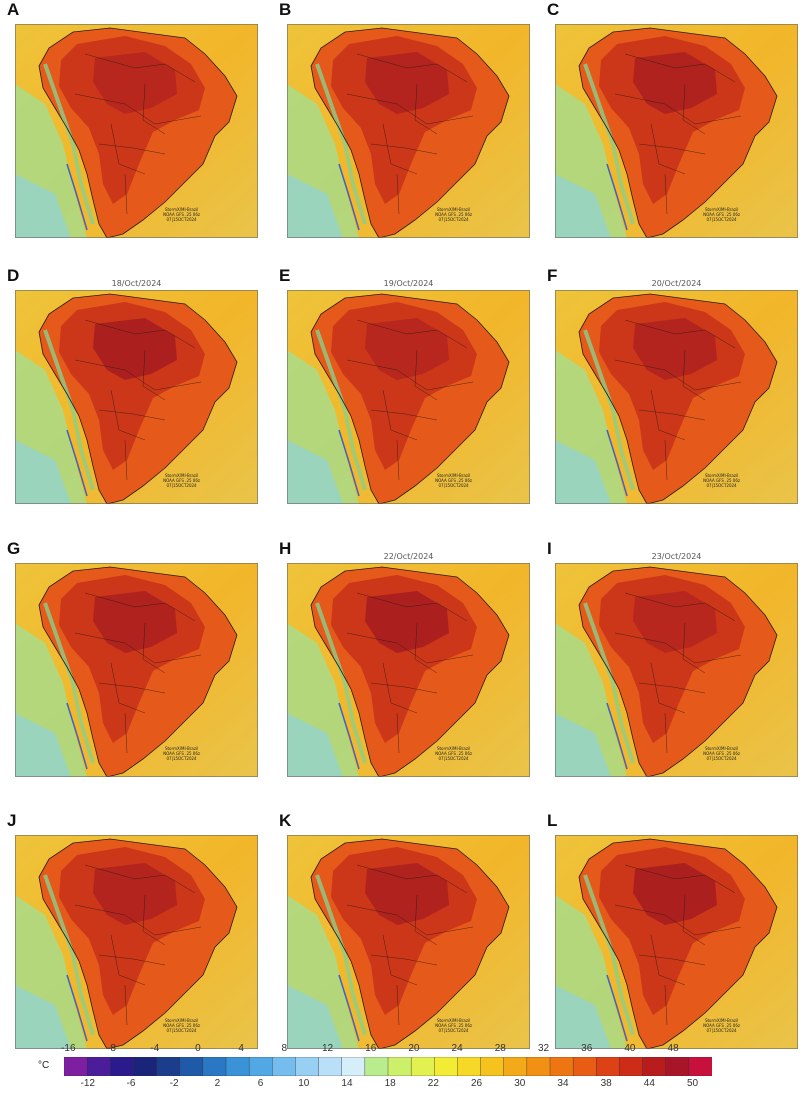 The width and height of the screenshot is (810, 1107). What do you see at coordinates (285, 9) in the screenshot?
I see `panel-letter: B` at bounding box center [285, 9].